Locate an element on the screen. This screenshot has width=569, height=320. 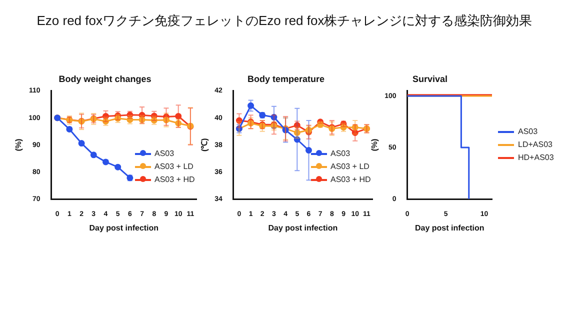
chart-title: Body weight changes is located at coordinates (105, 79).